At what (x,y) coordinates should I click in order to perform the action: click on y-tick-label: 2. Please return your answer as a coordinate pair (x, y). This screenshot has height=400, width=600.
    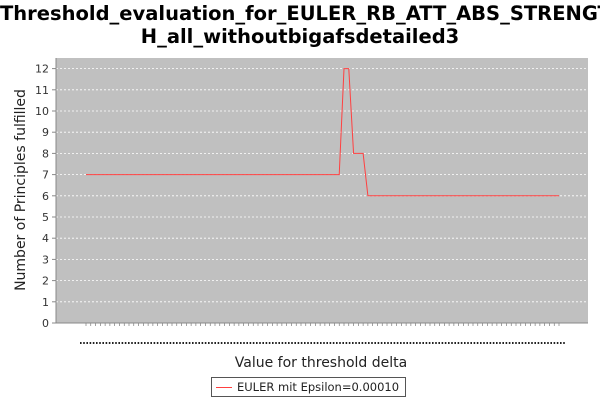
    Looking at the image, I should click on (45, 281).